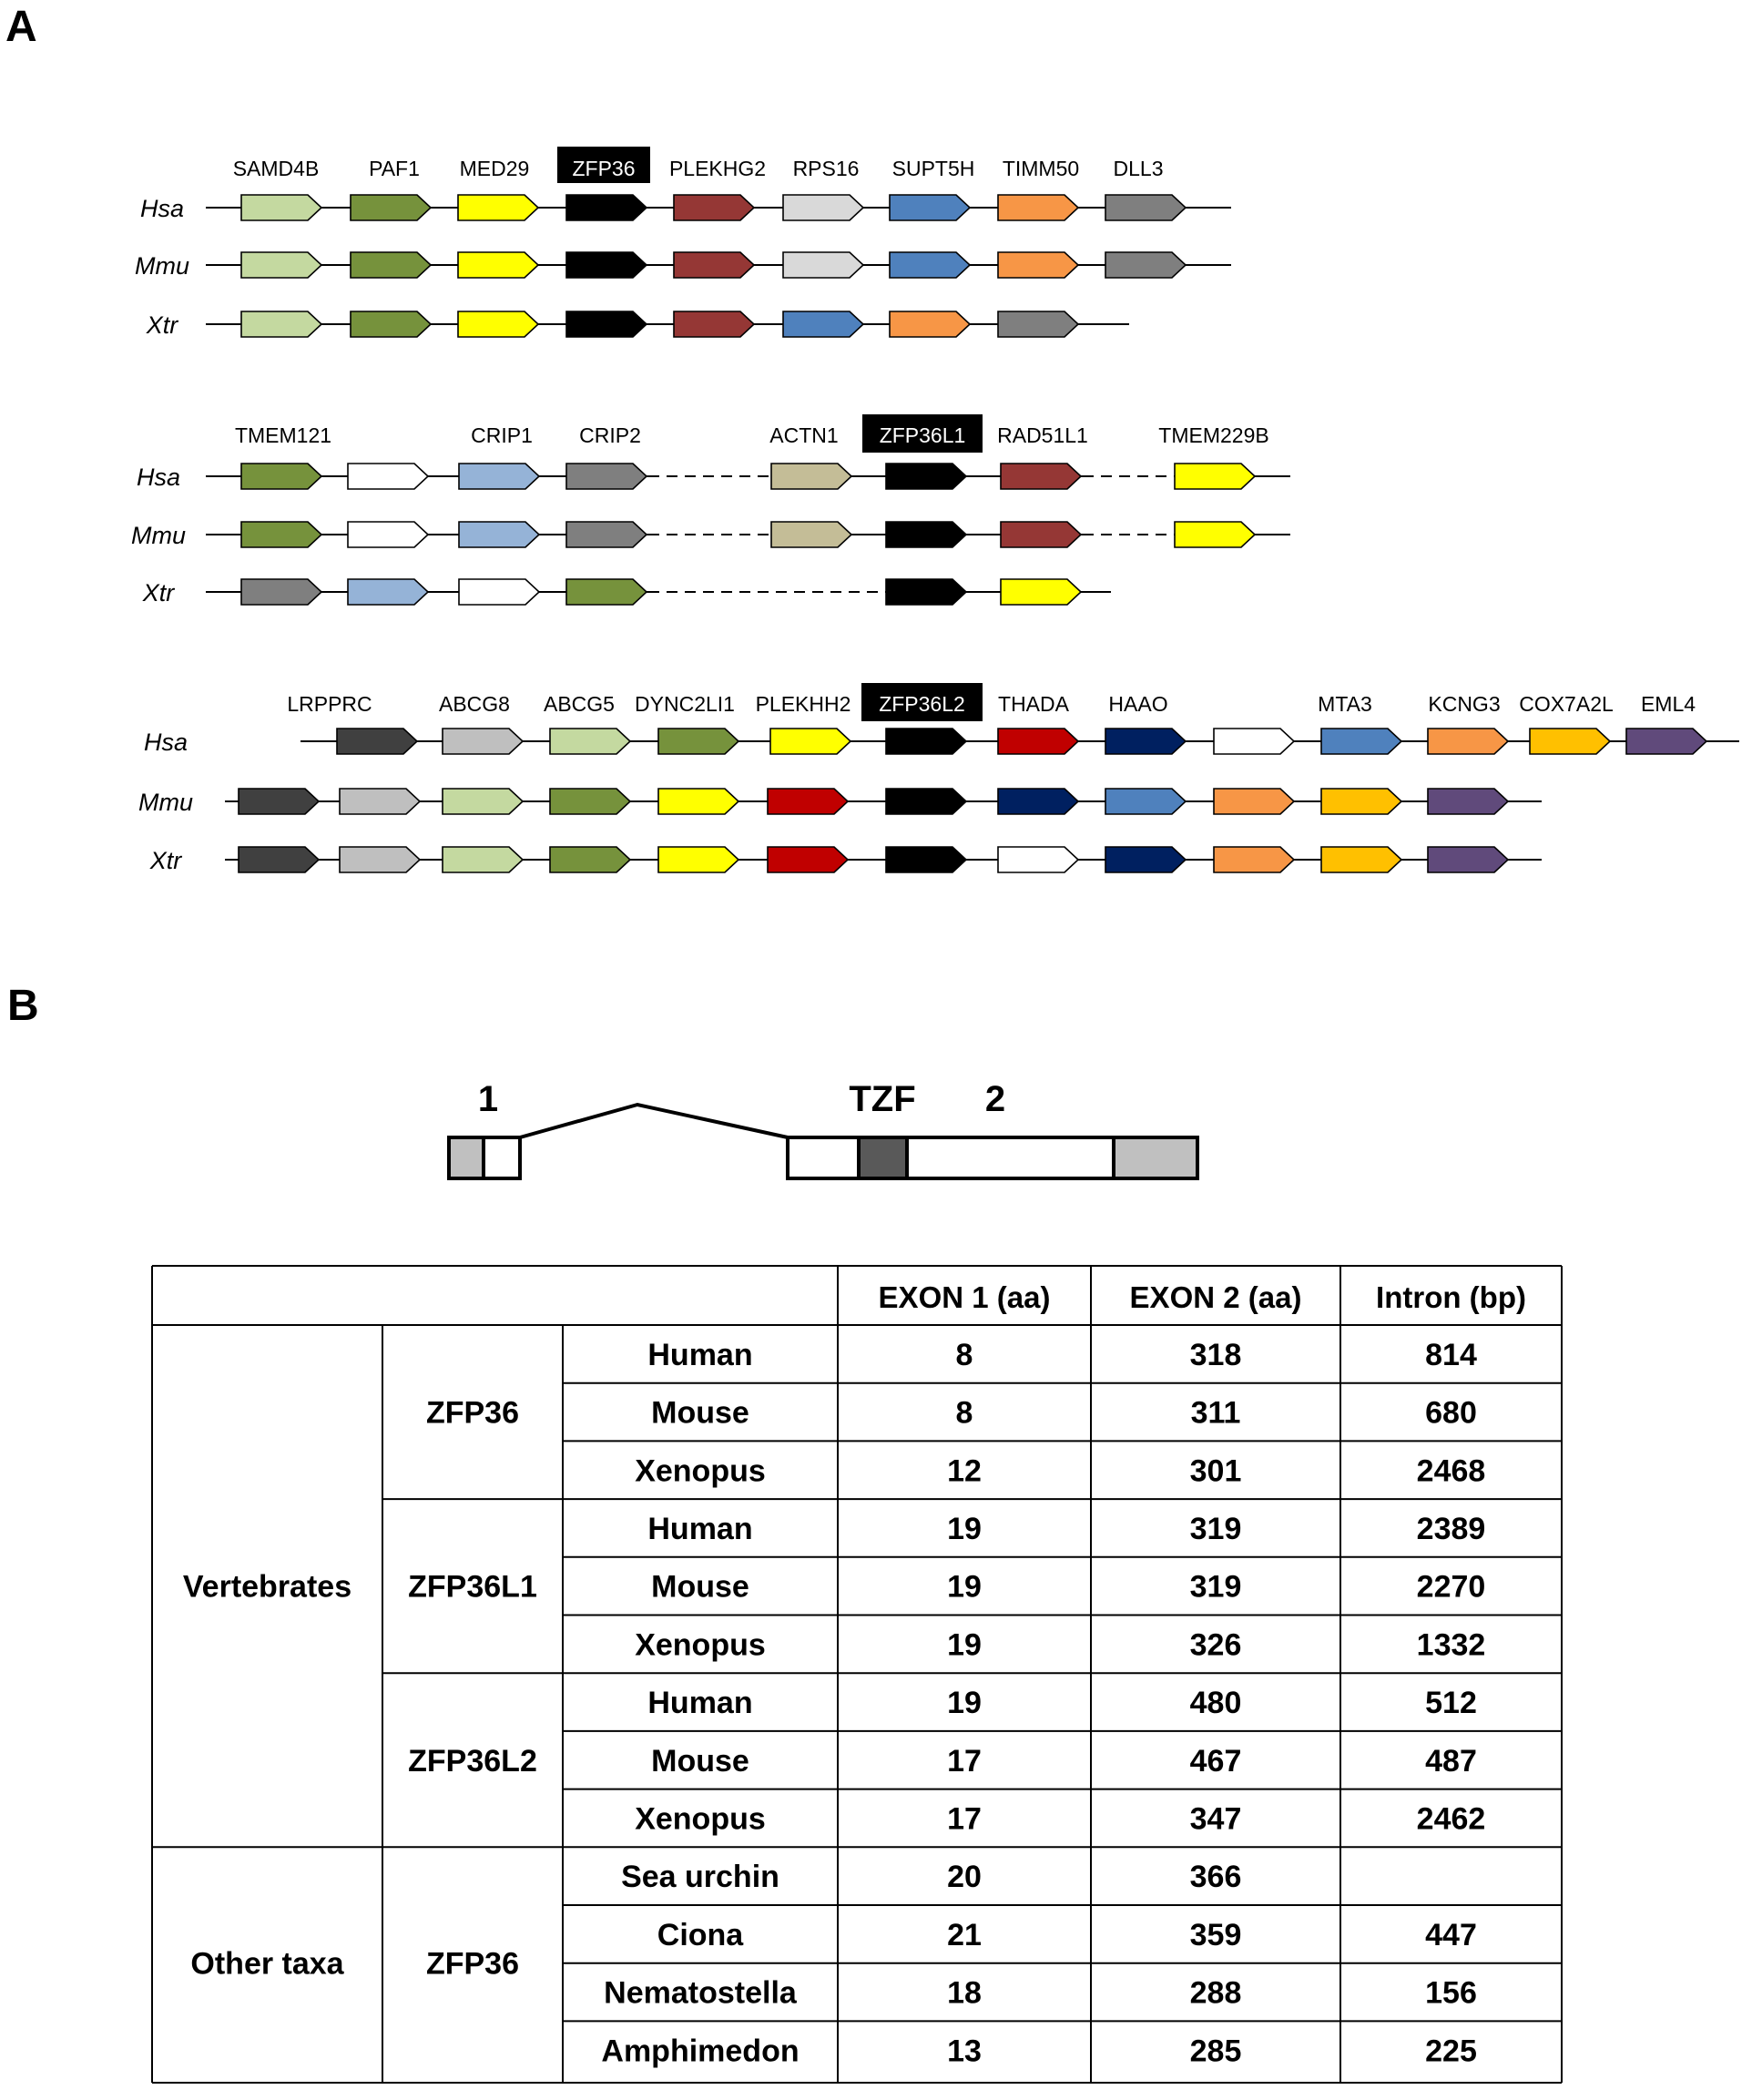  What do you see at coordinates (700, 2051) in the screenshot?
I see `species-cell: Amphimedon` at bounding box center [700, 2051].